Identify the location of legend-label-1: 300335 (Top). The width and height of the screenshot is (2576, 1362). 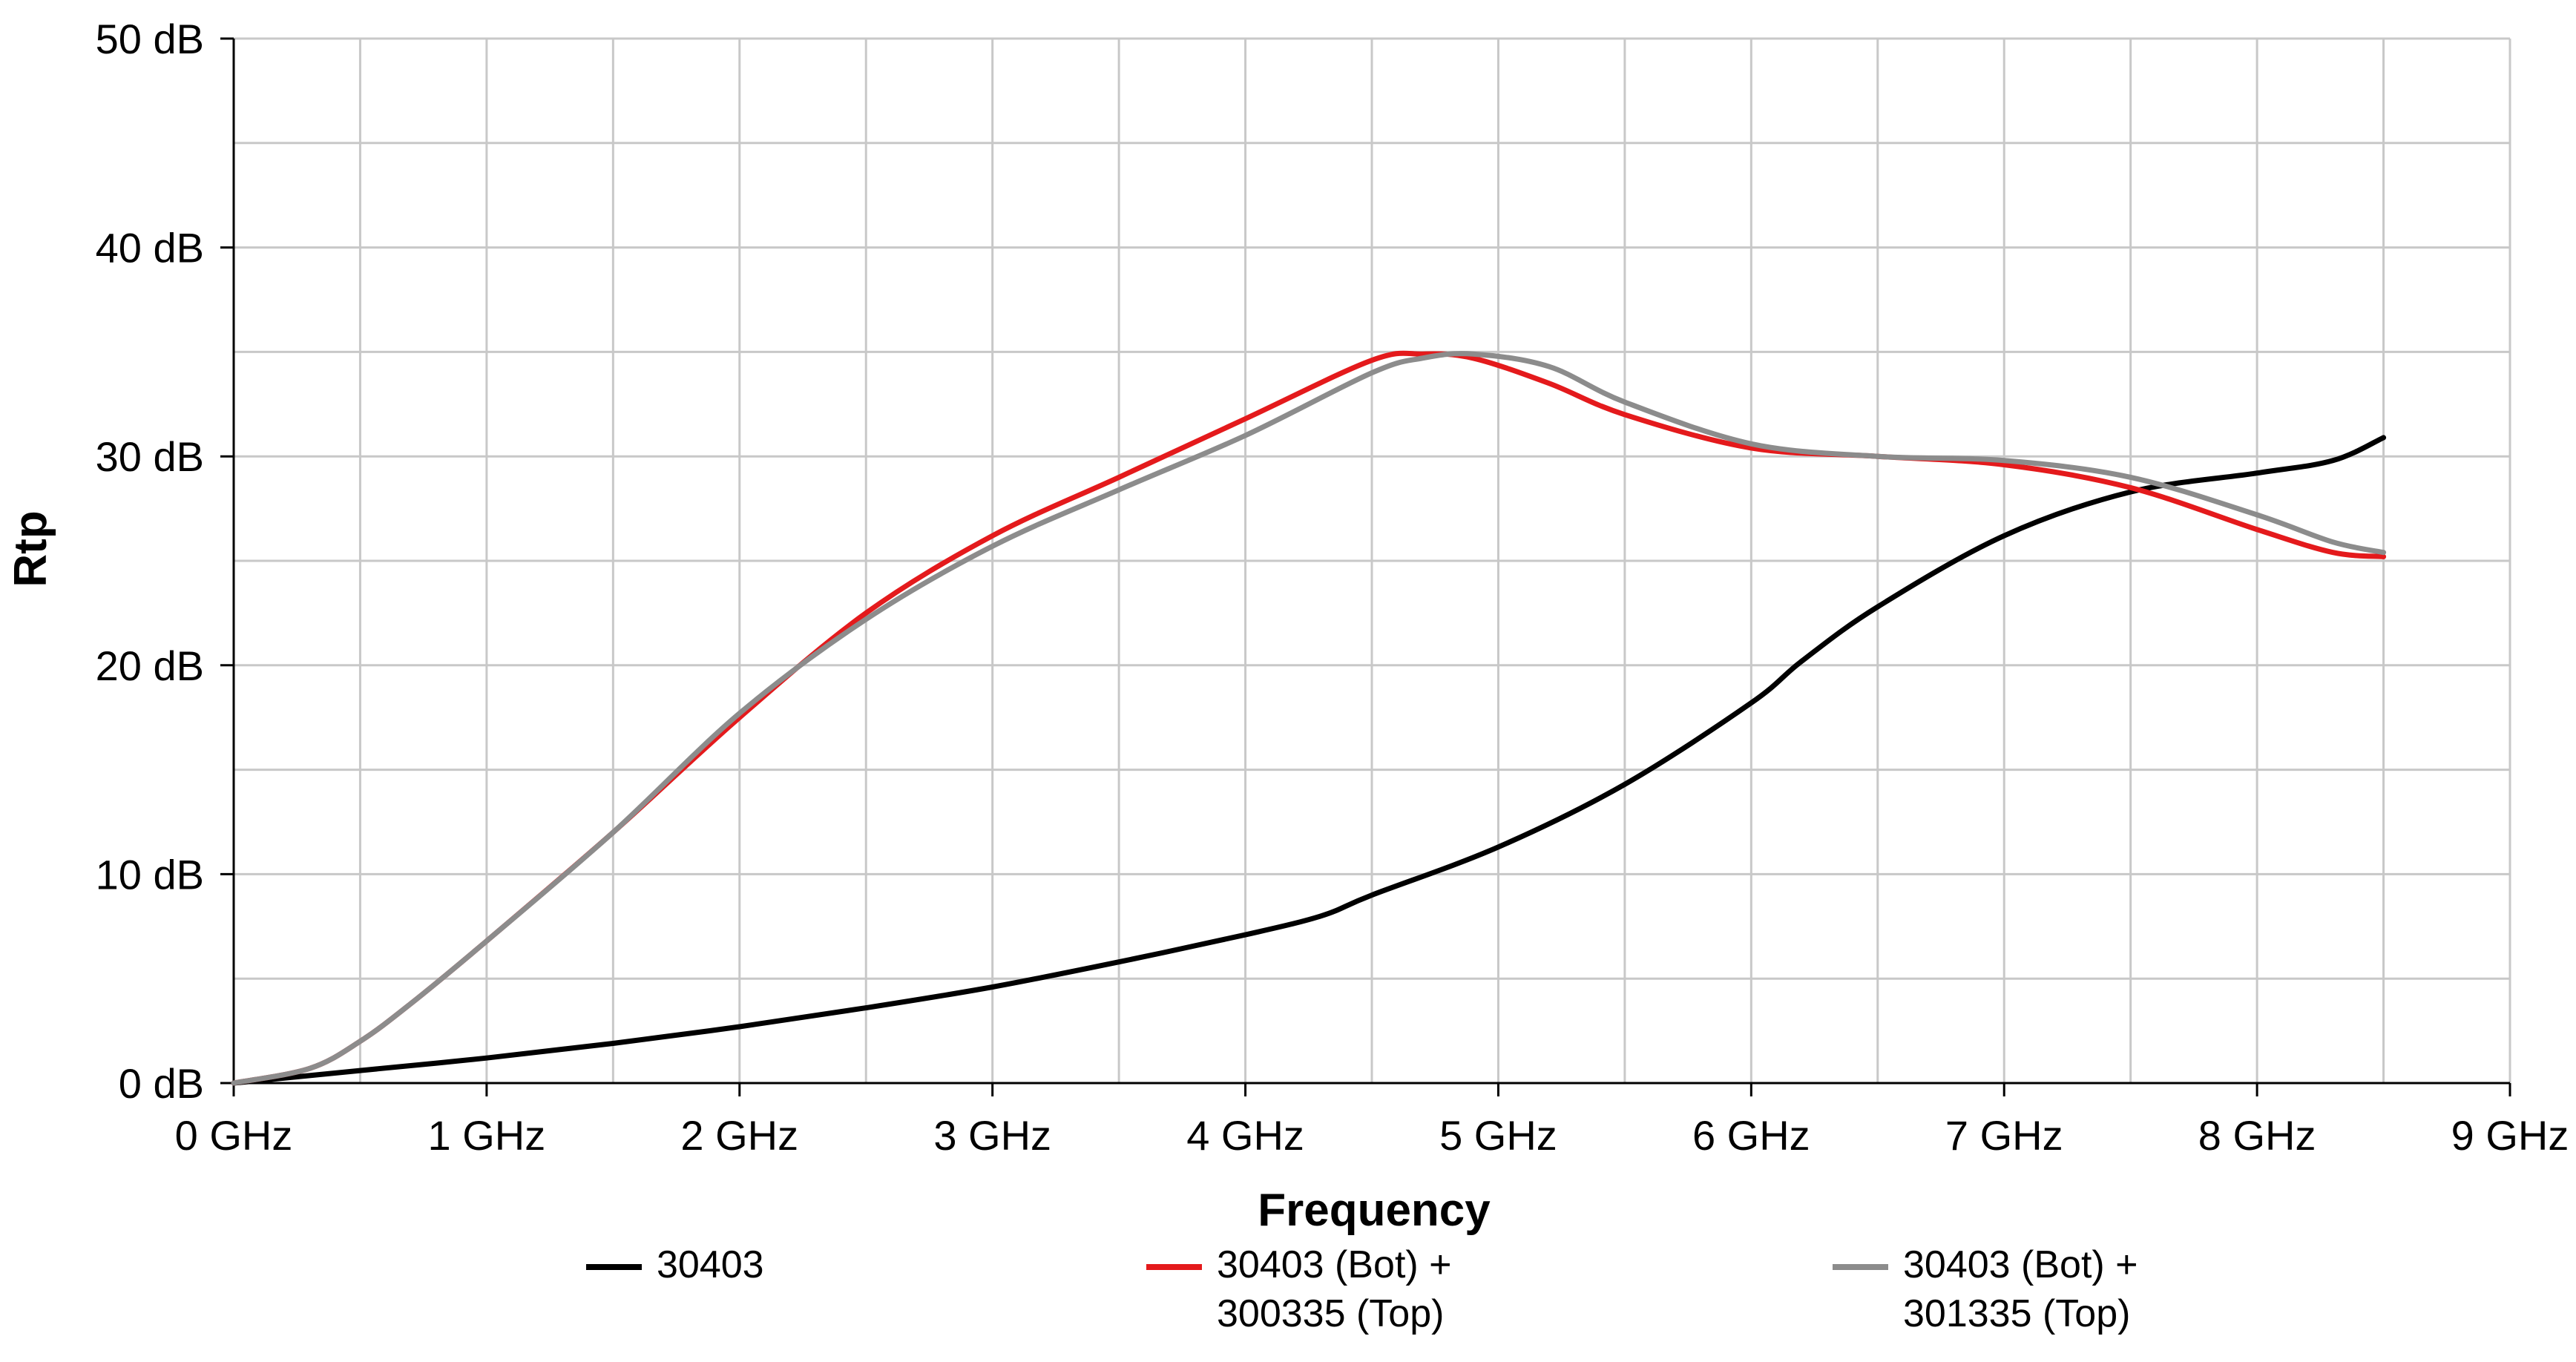
(1330, 1314).